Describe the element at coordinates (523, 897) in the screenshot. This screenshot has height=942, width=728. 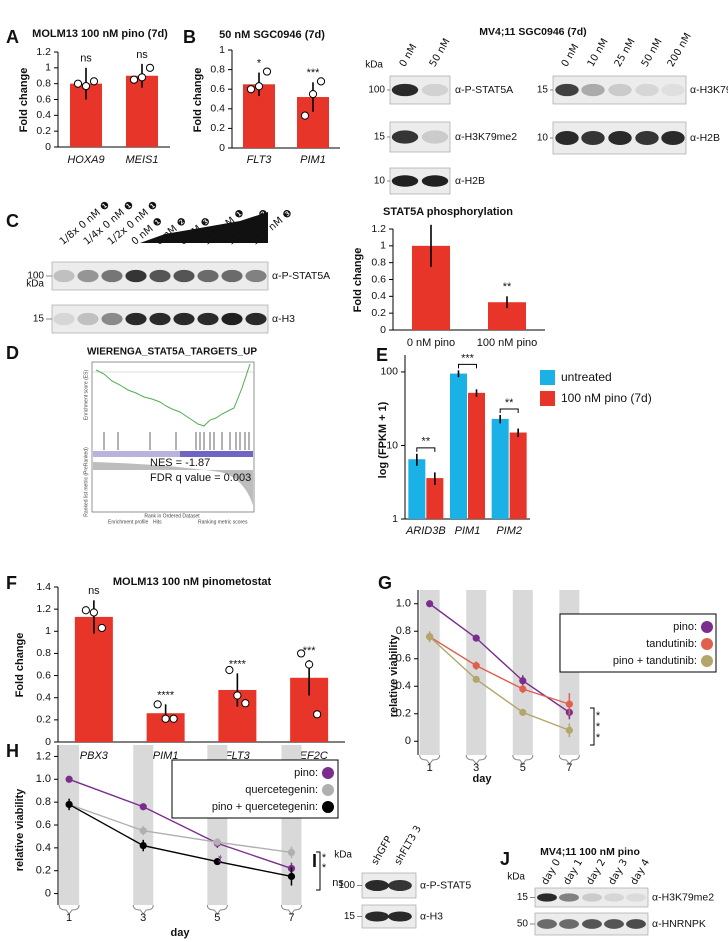
I see `kda-marker: 15` at that location.